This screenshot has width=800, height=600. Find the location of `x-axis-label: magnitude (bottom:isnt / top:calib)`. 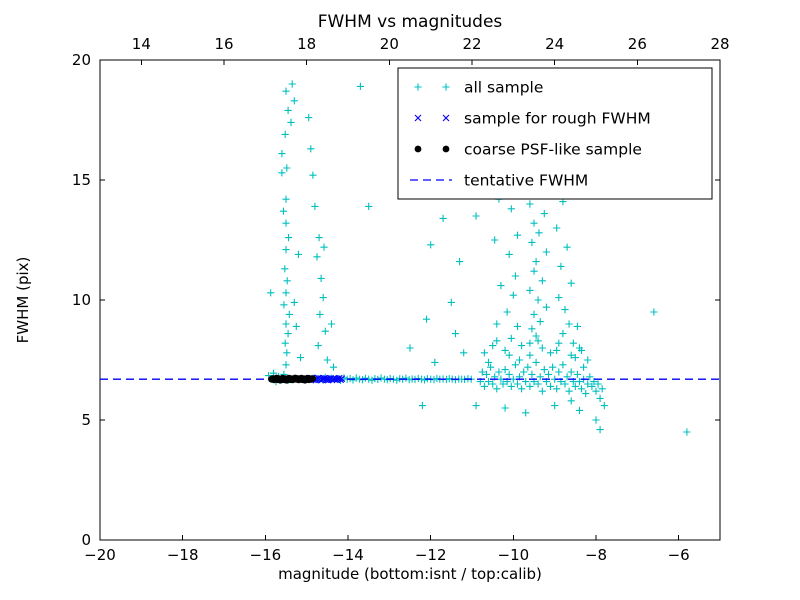

x-axis-label: magnitude (bottom:isnt / top:calib) is located at coordinates (410, 574).